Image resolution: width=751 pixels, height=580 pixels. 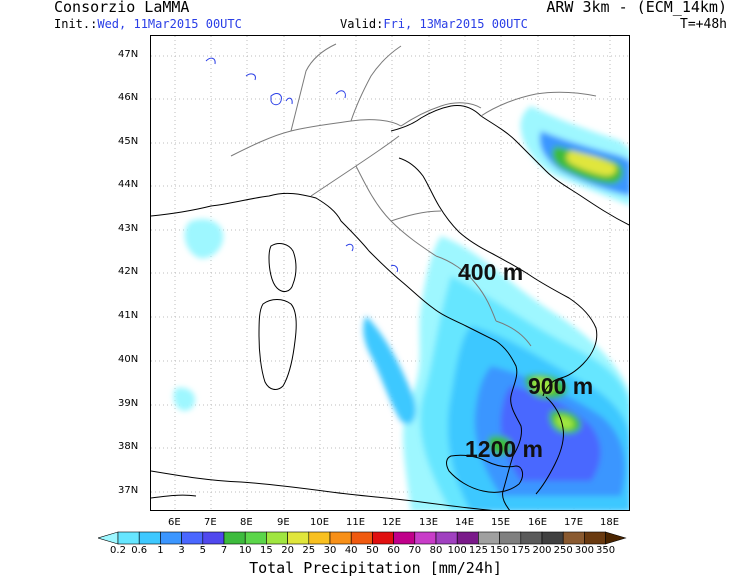 What do you see at coordinates (283, 522) in the screenshot?
I see `lon-label-9e: 9E` at bounding box center [283, 522].